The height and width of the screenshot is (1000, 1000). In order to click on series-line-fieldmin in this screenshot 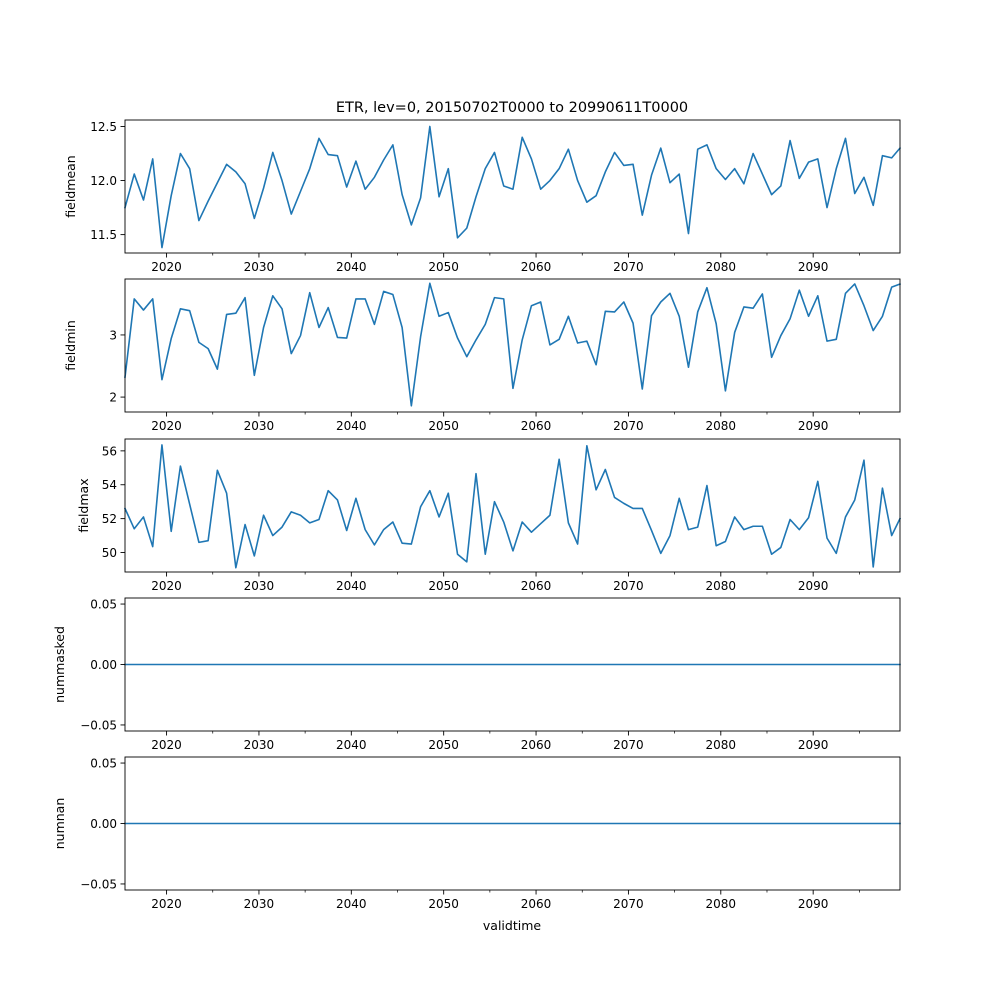, I will do `click(513, 344)`.